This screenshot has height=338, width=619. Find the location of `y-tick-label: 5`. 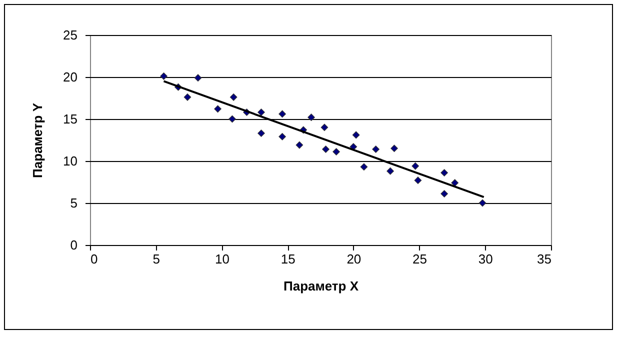

y-tick-label: 5 is located at coordinates (74, 203).